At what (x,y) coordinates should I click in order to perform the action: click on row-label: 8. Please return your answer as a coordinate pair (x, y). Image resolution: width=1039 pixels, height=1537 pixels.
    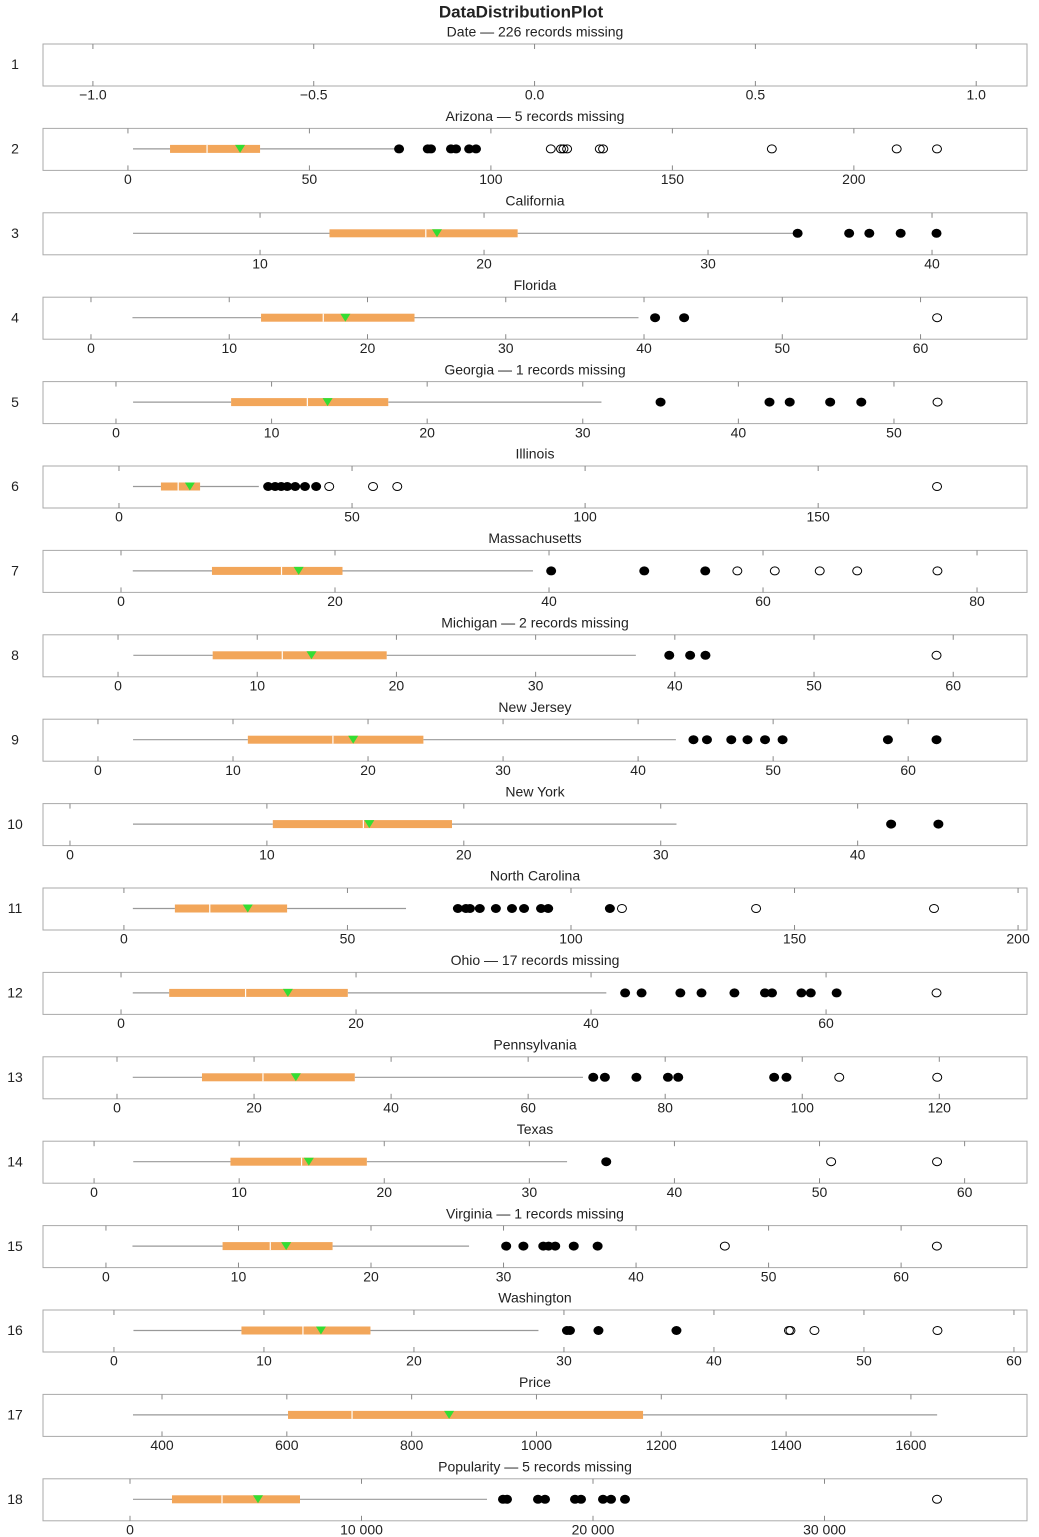
    Looking at the image, I should click on (15, 655).